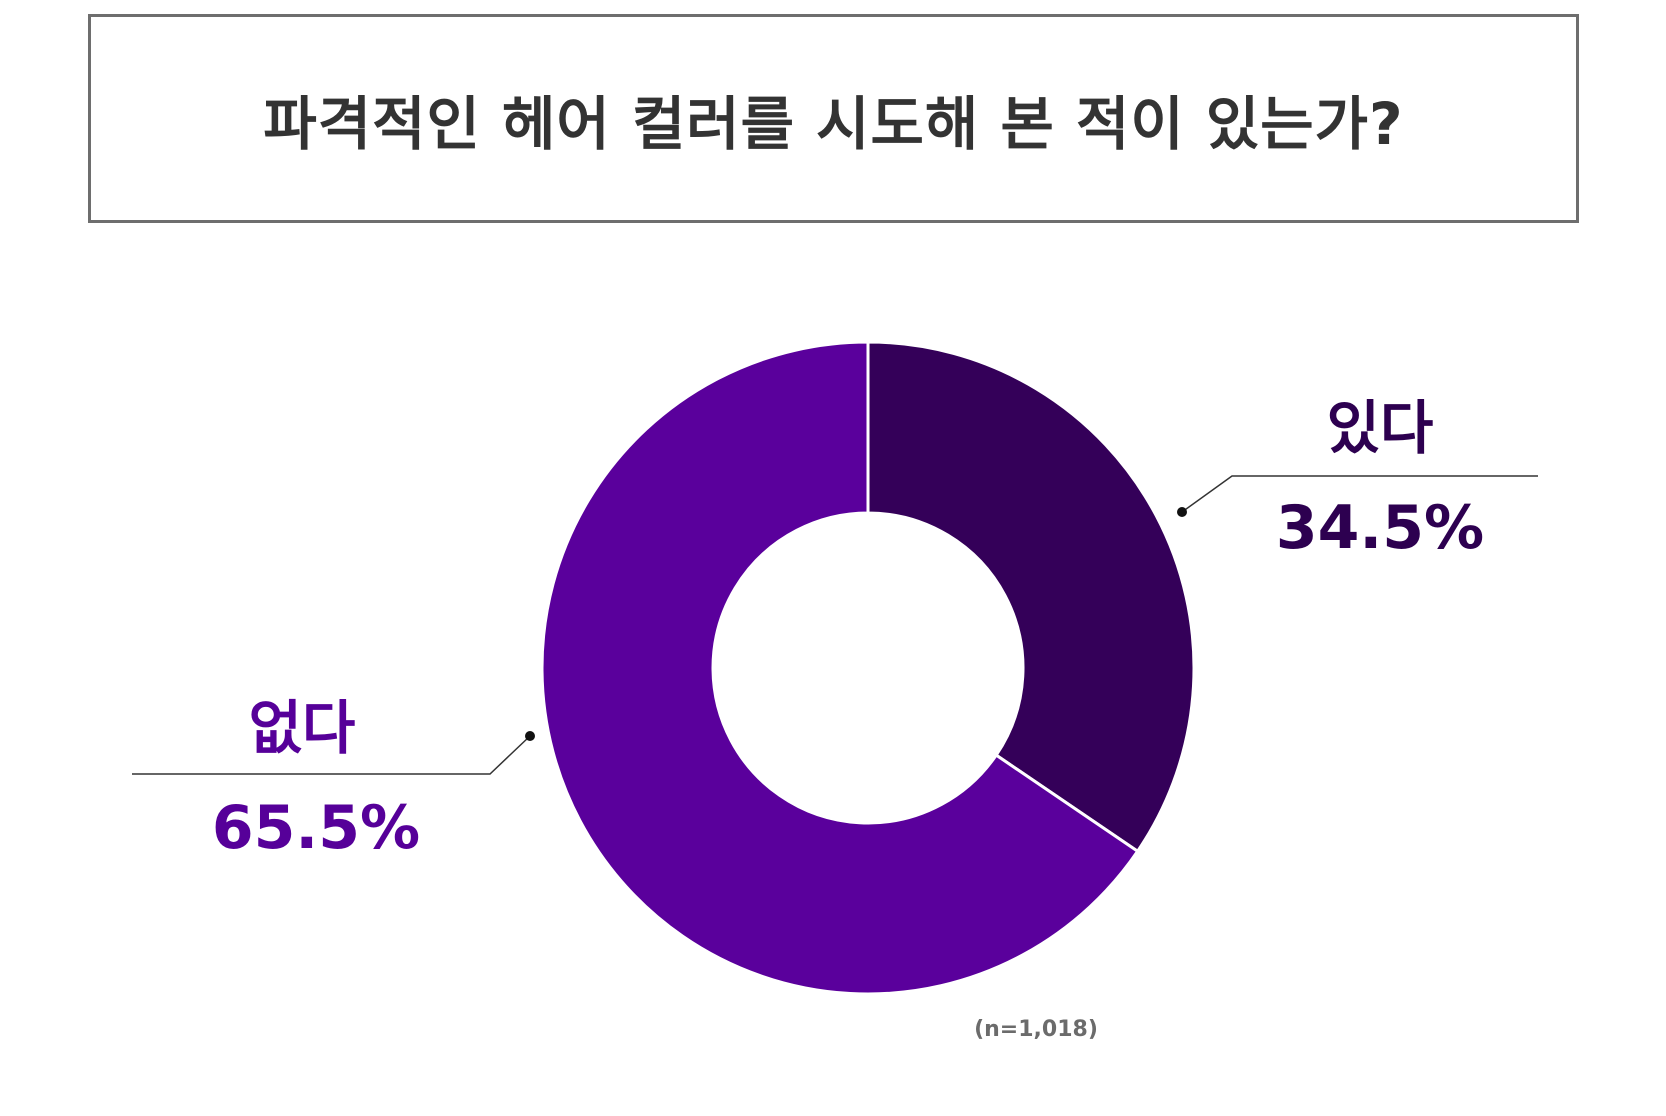 This screenshot has height=1116, width=1666. I want to click on slice-label-value-0: 34.5%, so click(1380, 528).